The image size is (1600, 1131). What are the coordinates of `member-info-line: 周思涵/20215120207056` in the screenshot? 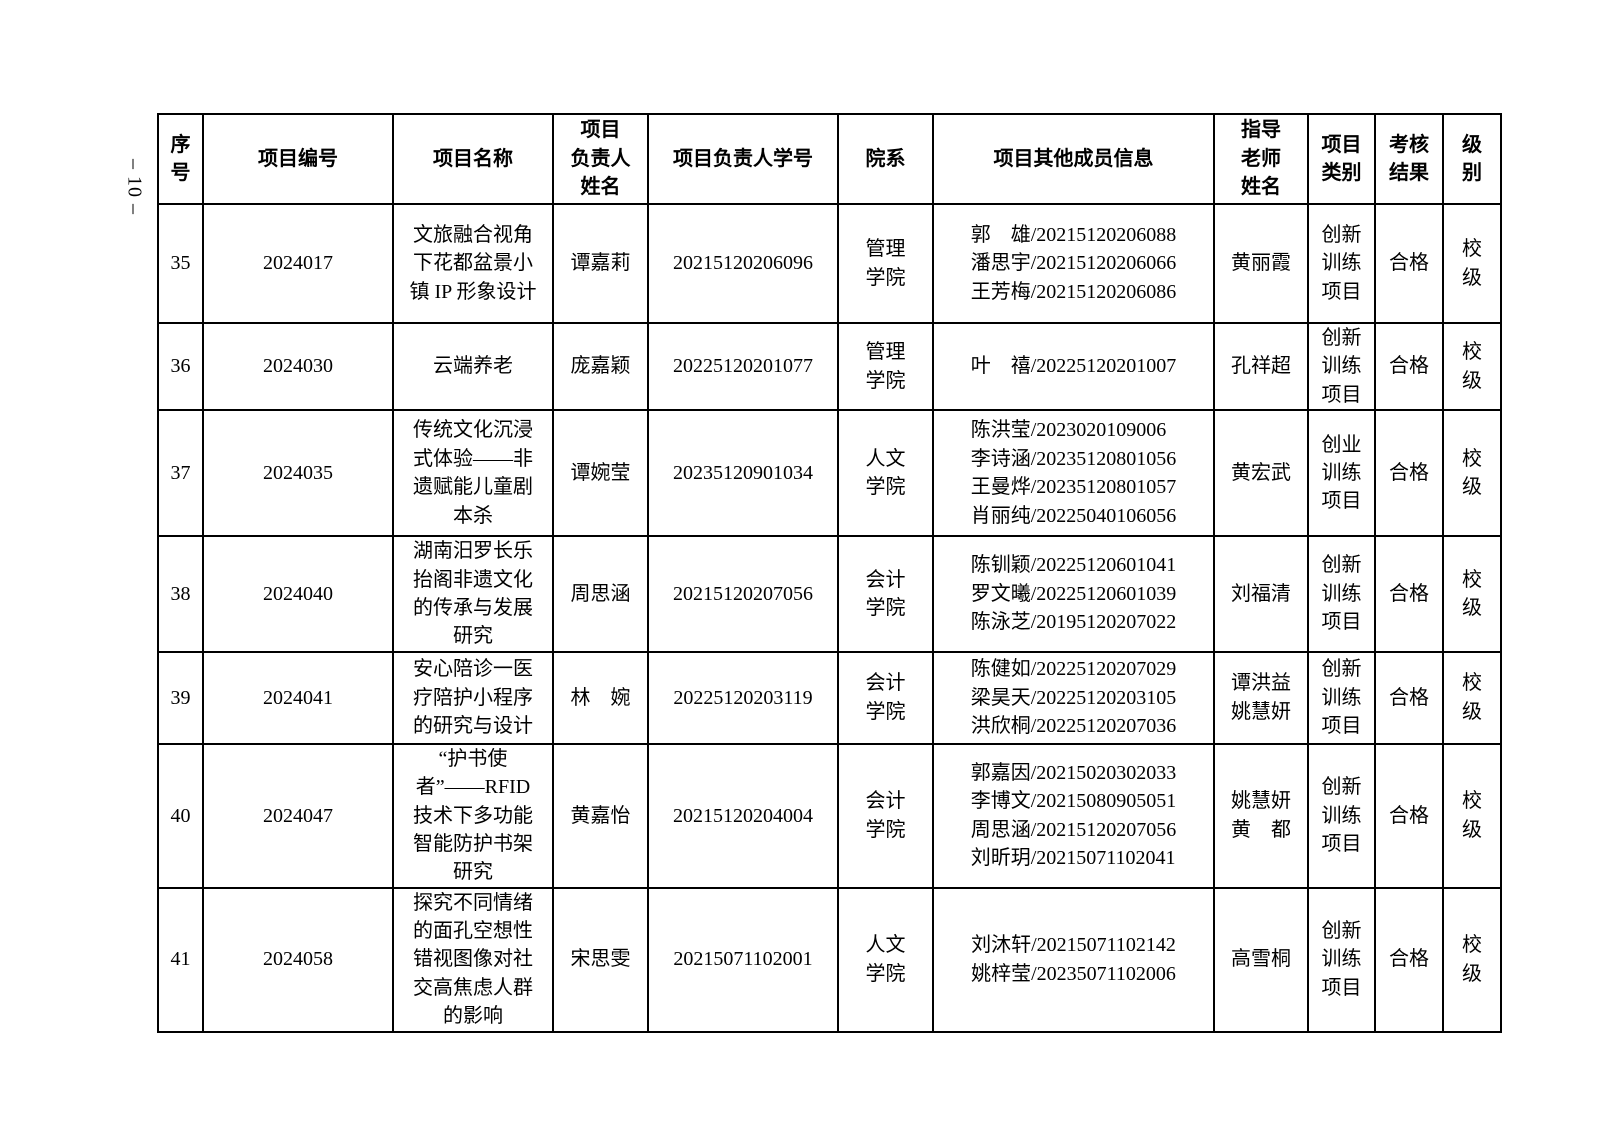 It's located at (1073, 829).